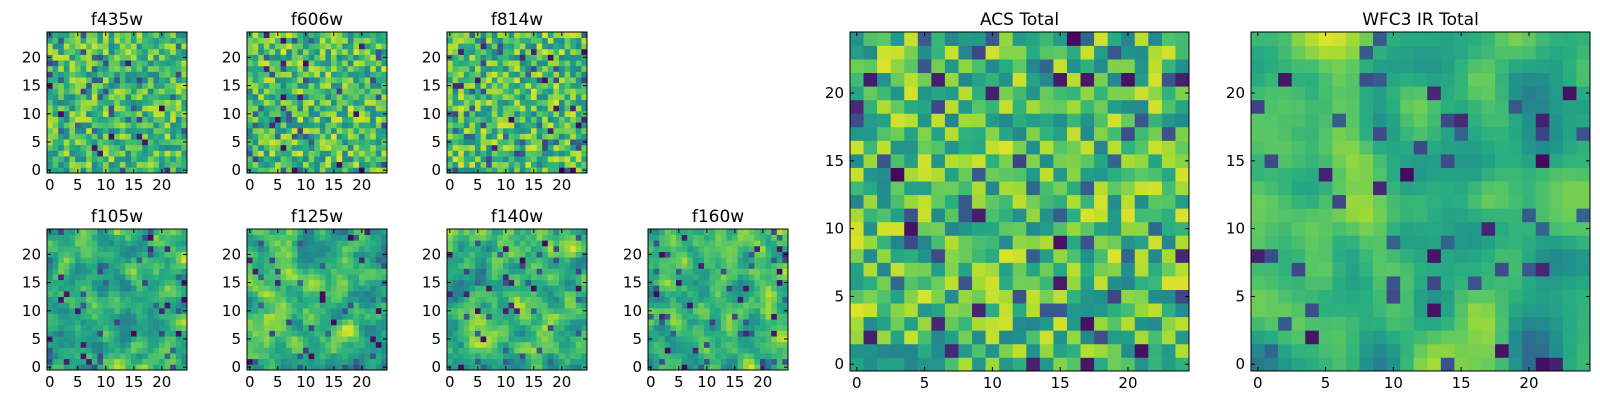 This screenshot has height=400, width=1600. What do you see at coordinates (36, 170) in the screenshot?
I see `y-tick-label: 0` at bounding box center [36, 170].